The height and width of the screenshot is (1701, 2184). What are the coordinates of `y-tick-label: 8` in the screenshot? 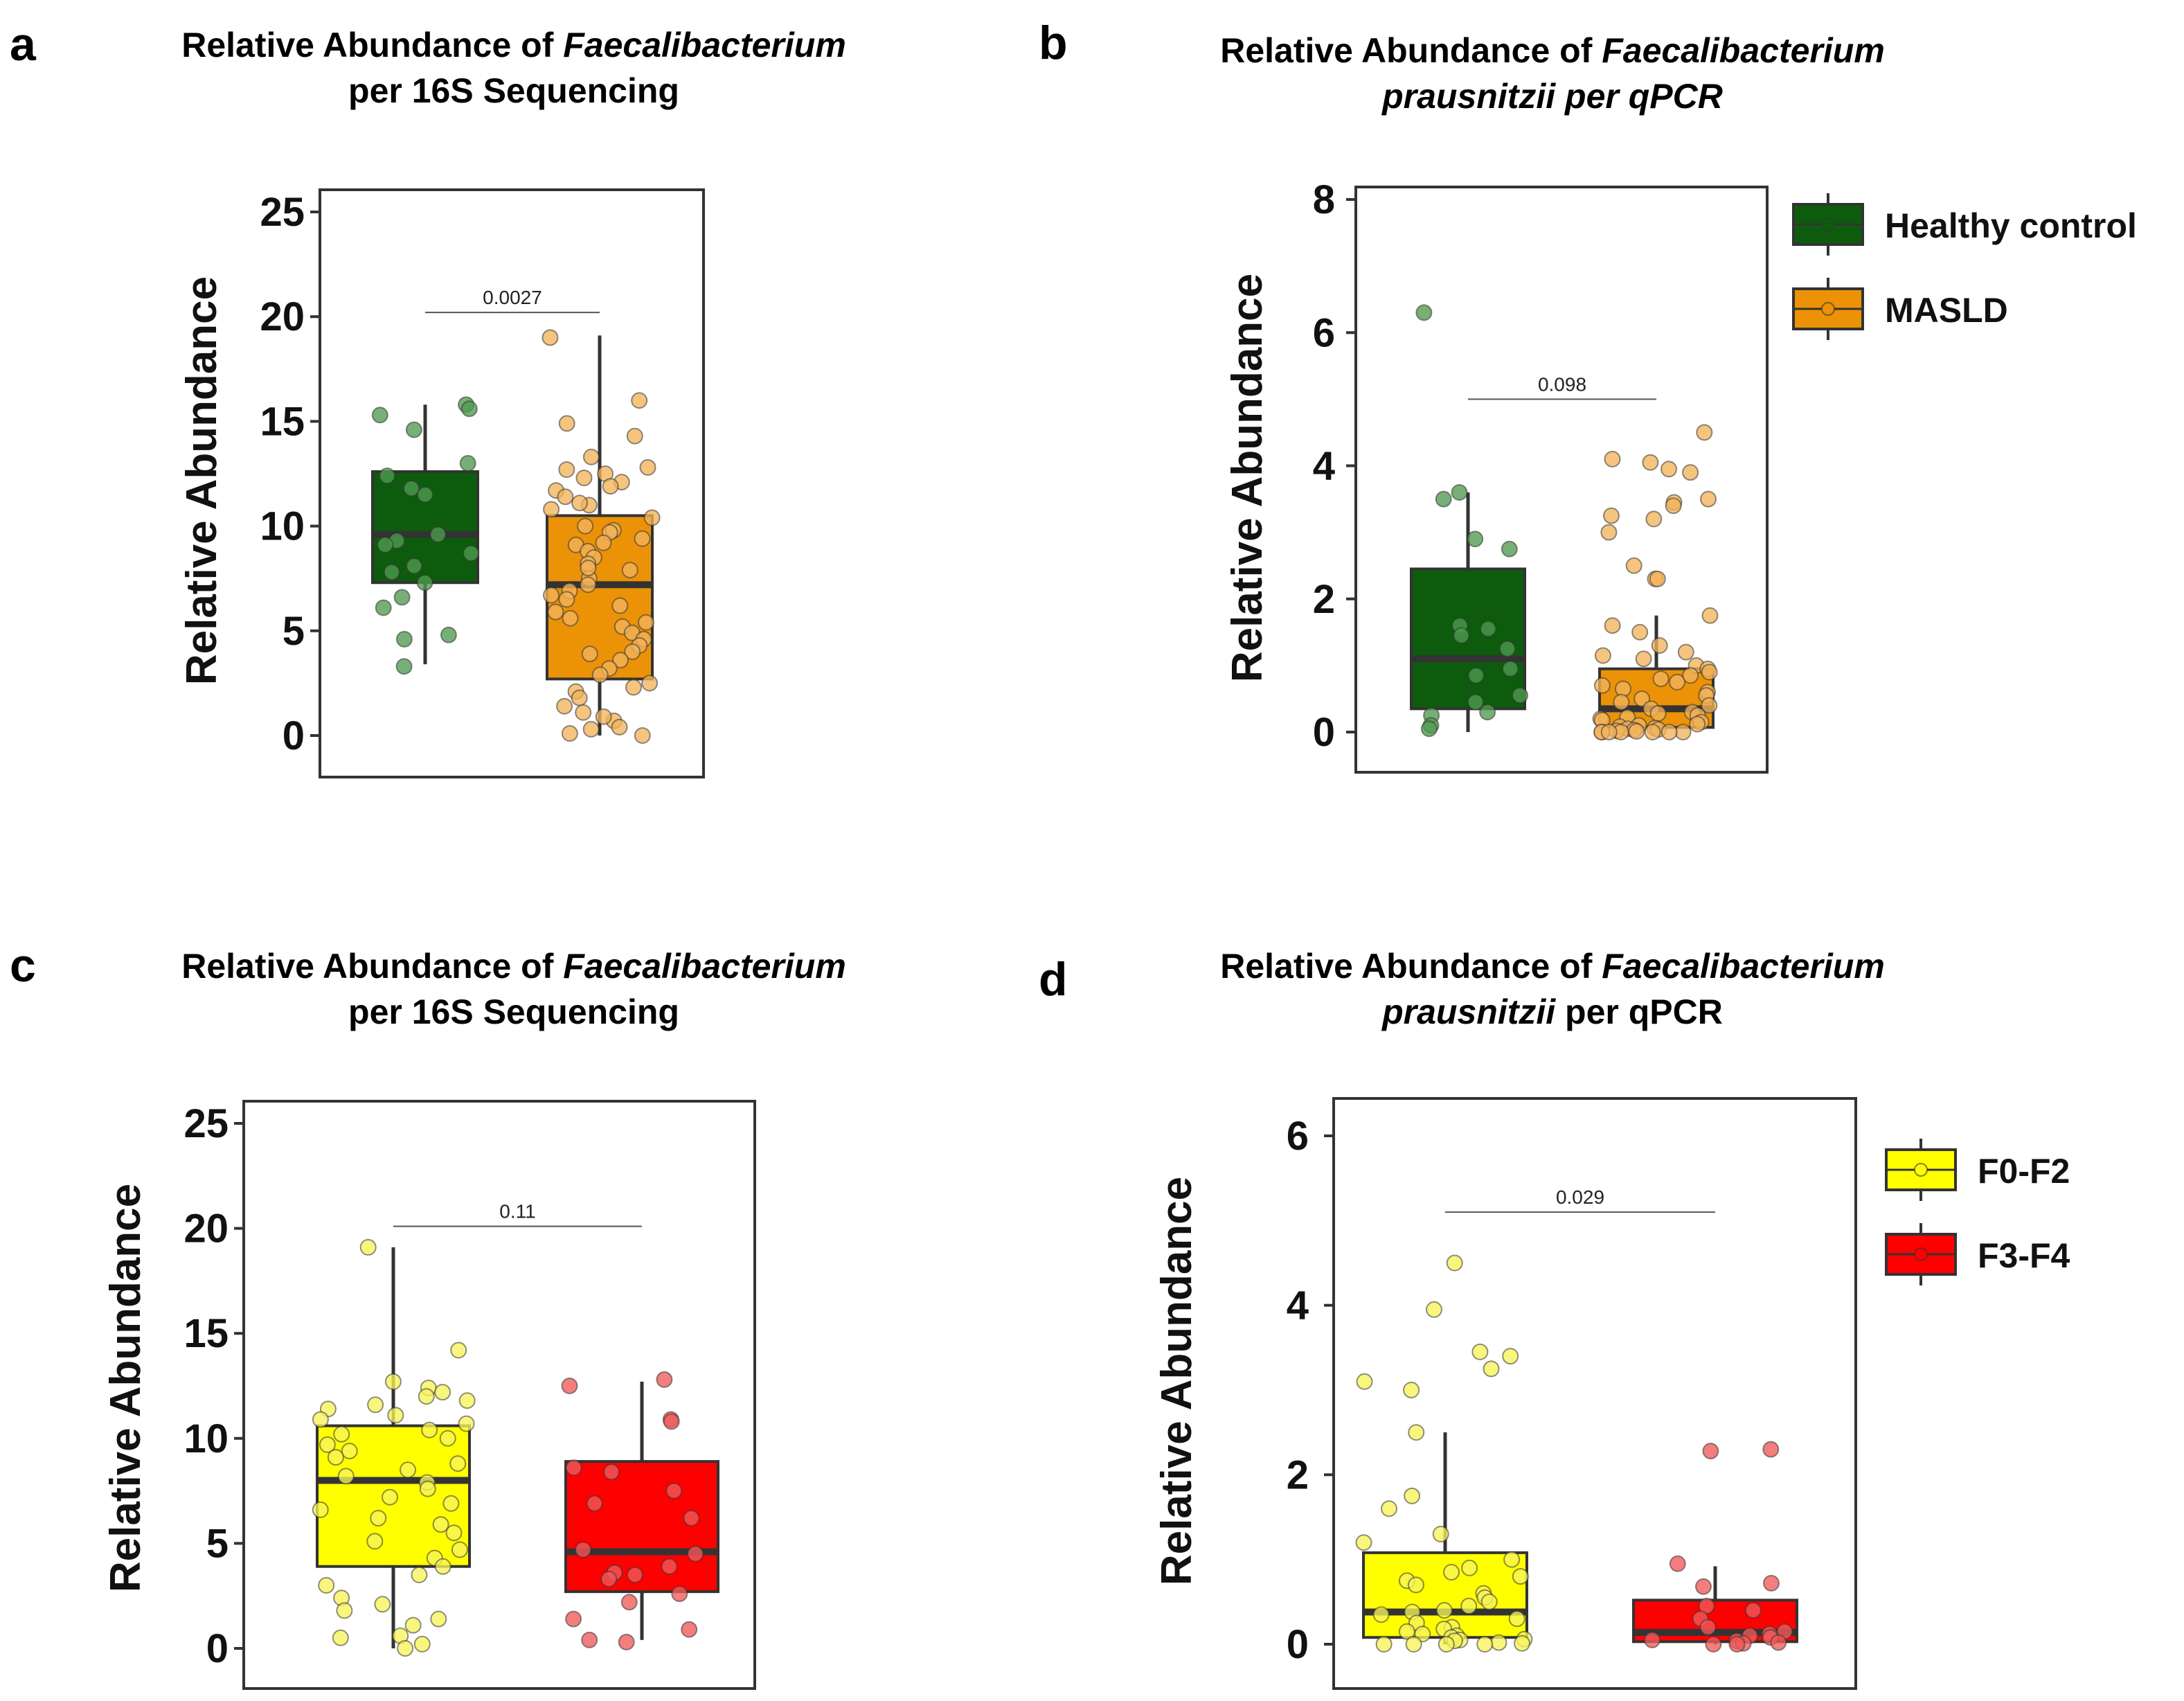 It's located at (1324, 199).